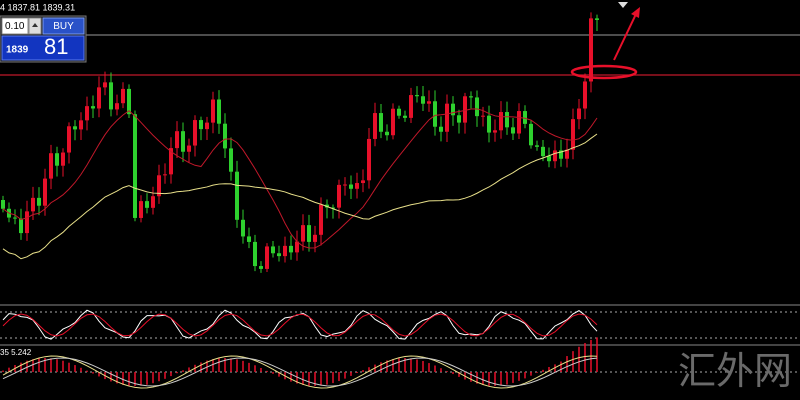  I want to click on lot-input, so click(15, 26).